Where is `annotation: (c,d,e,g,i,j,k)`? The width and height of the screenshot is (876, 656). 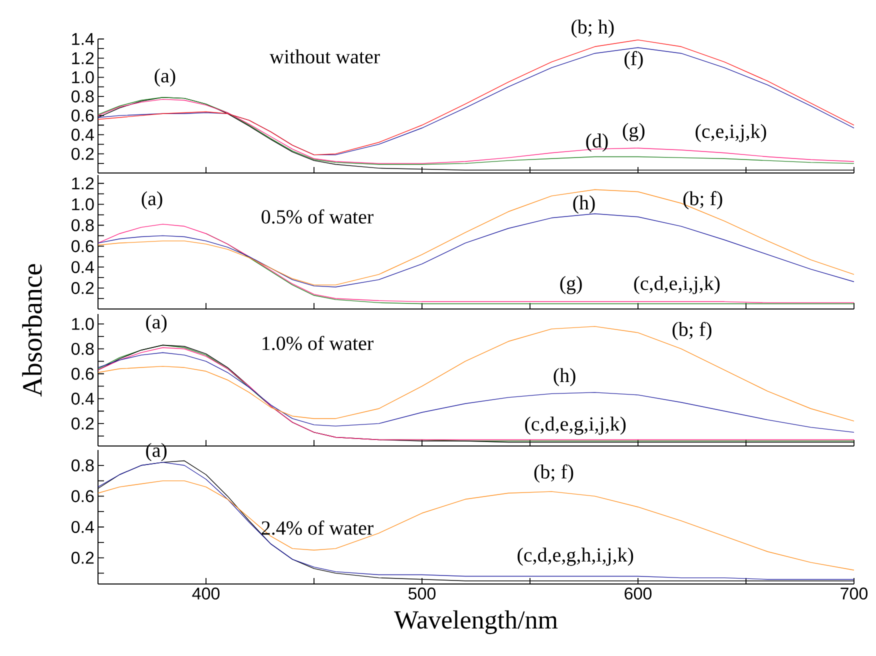 annotation: (c,d,e,g,i,j,k) is located at coordinates (575, 425).